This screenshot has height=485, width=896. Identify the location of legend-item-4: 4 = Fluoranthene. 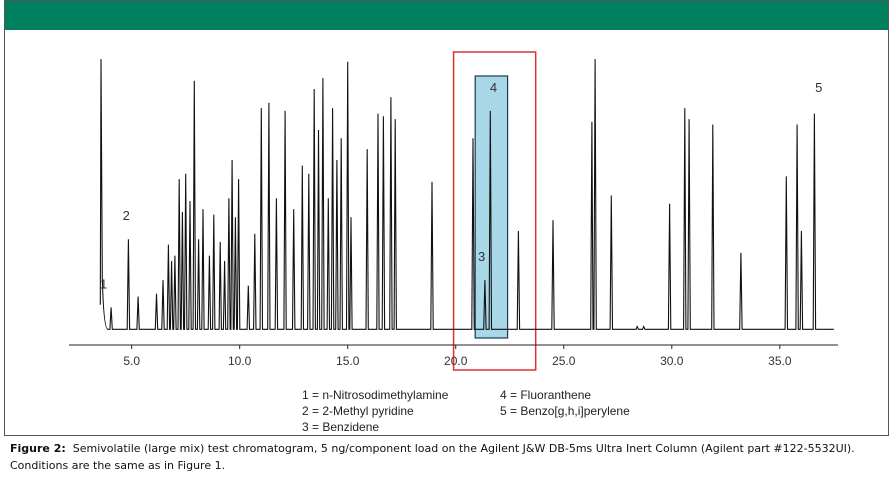
(546, 395).